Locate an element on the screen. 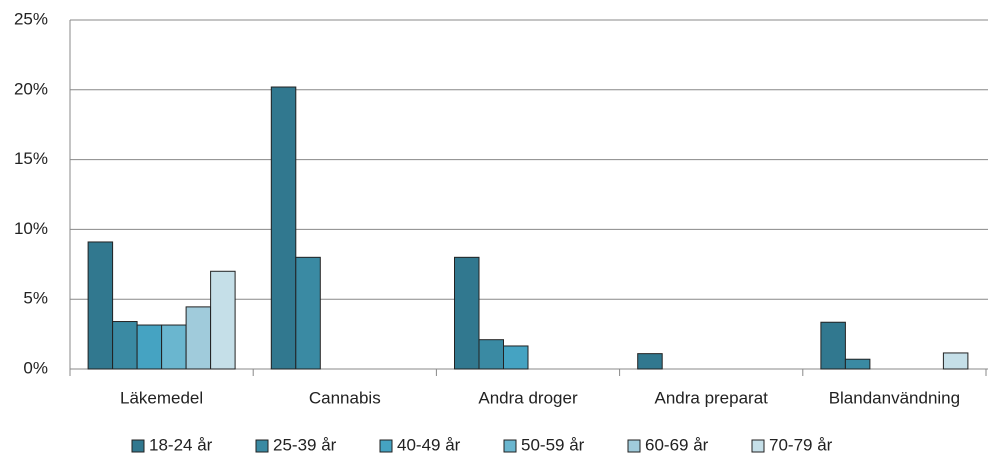 This screenshot has width=988, height=454. legend-label: 18-24 år is located at coordinates (181, 444).